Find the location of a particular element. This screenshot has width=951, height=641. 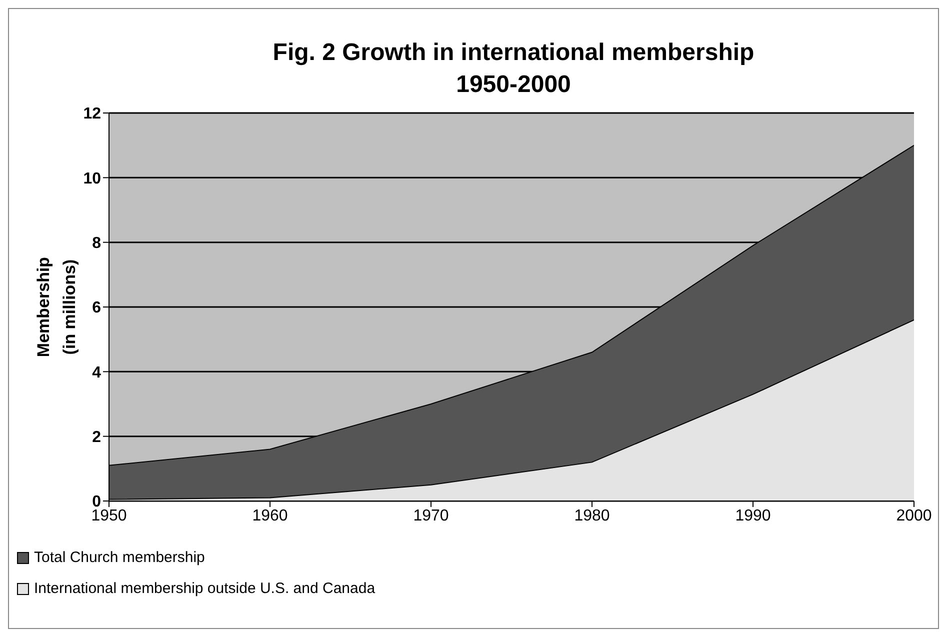

x-tick-label: 1980 is located at coordinates (592, 515).